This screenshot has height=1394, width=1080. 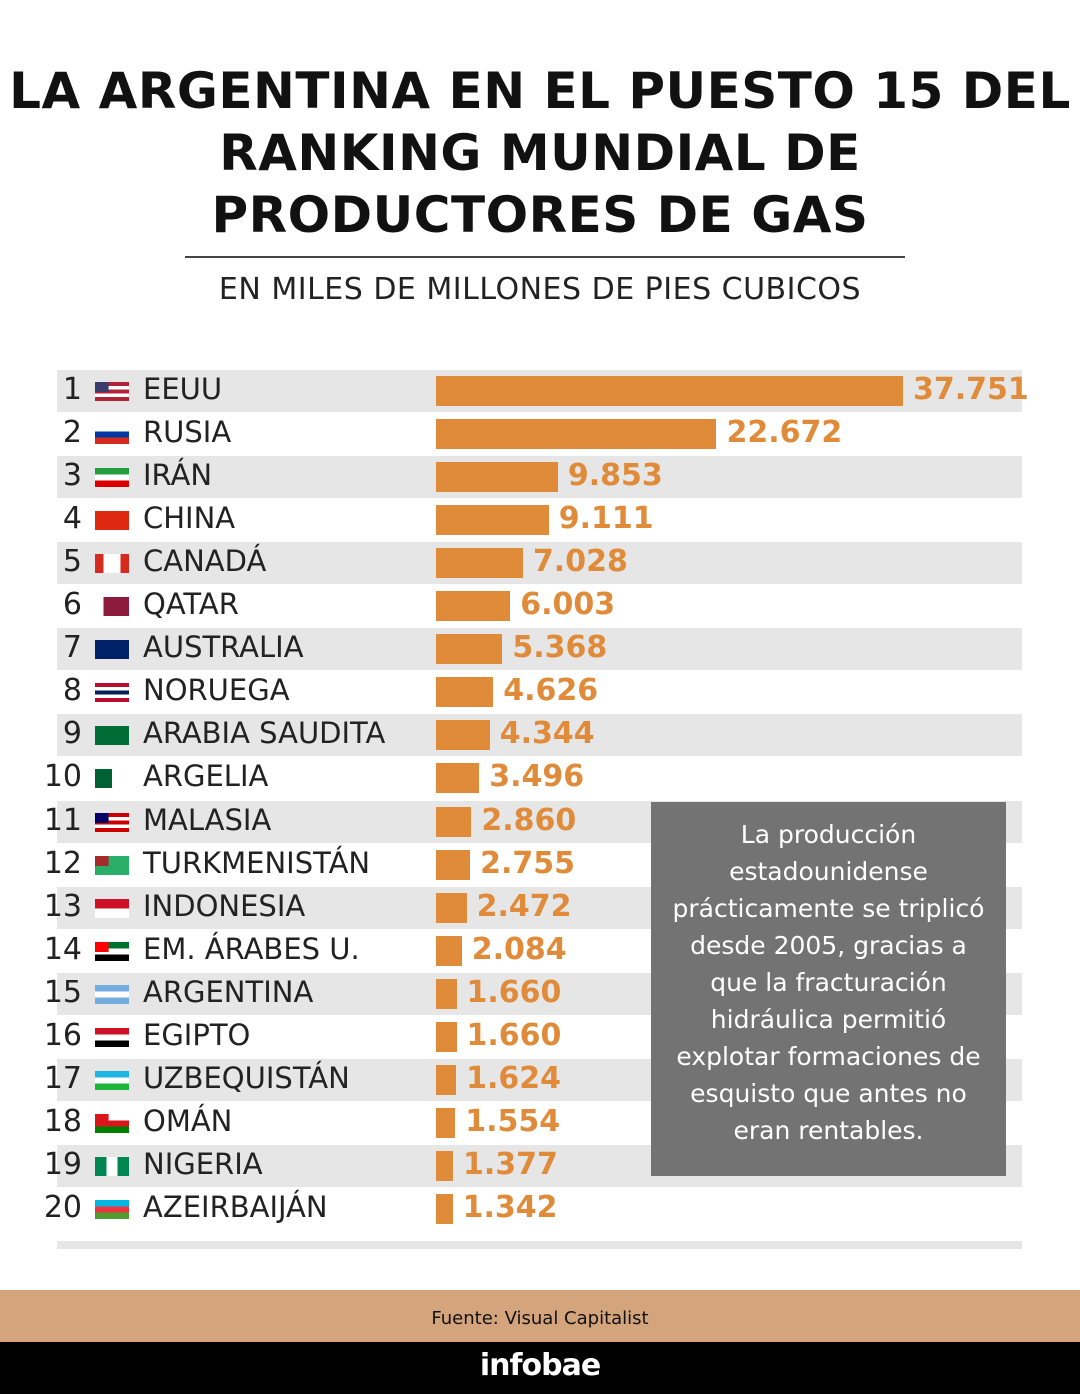 What do you see at coordinates (72, 519) in the screenshot?
I see `rank-label: 4` at bounding box center [72, 519].